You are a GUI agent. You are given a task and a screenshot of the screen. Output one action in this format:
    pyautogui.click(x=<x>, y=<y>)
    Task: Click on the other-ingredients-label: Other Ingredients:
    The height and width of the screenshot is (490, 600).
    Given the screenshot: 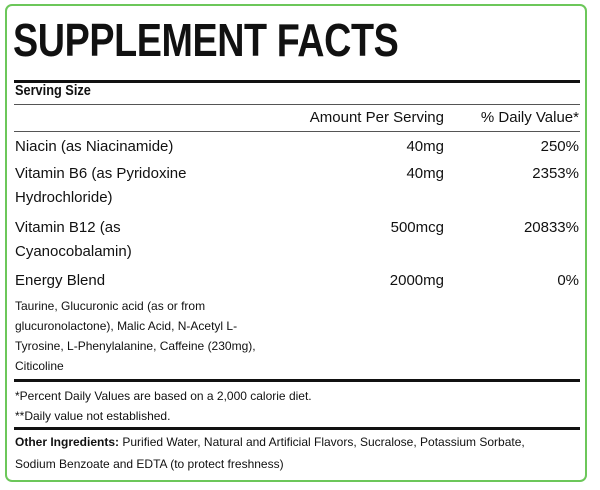 What is the action you would take?
    pyautogui.click(x=67, y=442)
    